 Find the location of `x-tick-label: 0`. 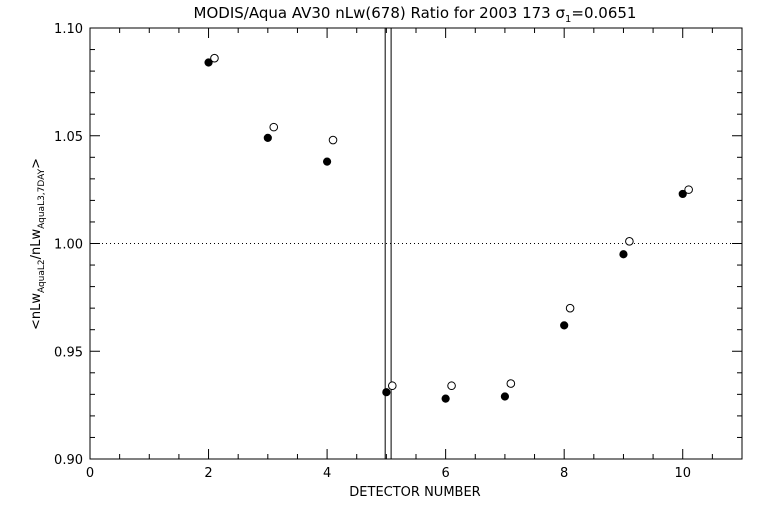

x-tick-label: 0 is located at coordinates (90, 473).